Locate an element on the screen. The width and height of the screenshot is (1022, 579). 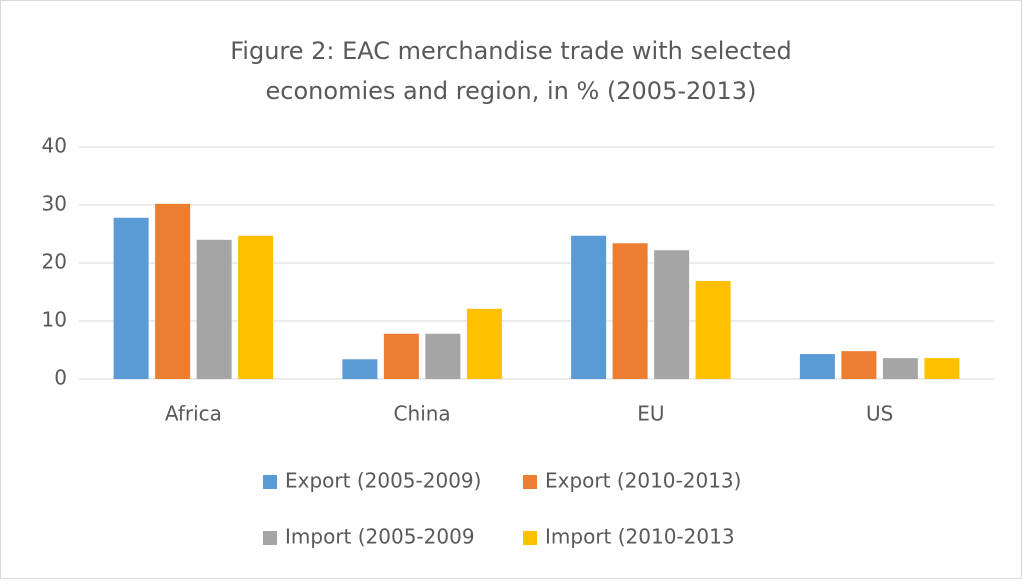
legend-label: Export (2010-2013) is located at coordinates (643, 481).